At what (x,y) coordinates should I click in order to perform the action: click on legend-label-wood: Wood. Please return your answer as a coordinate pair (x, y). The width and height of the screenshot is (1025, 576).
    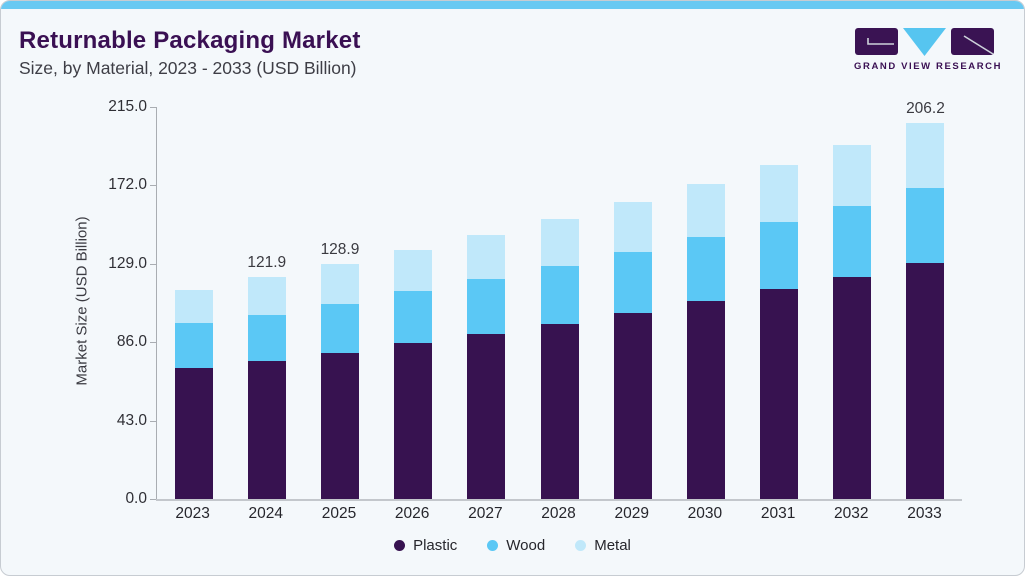
    Looking at the image, I should click on (526, 545).